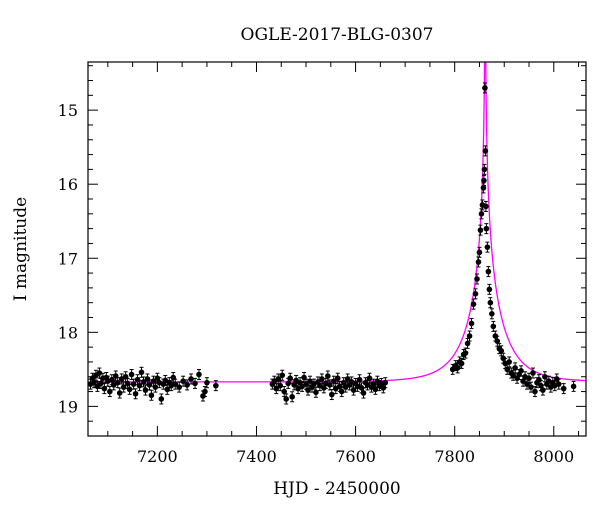  I want to click on chart-title: OGLE-2017-BLG-0307, so click(337, 35).